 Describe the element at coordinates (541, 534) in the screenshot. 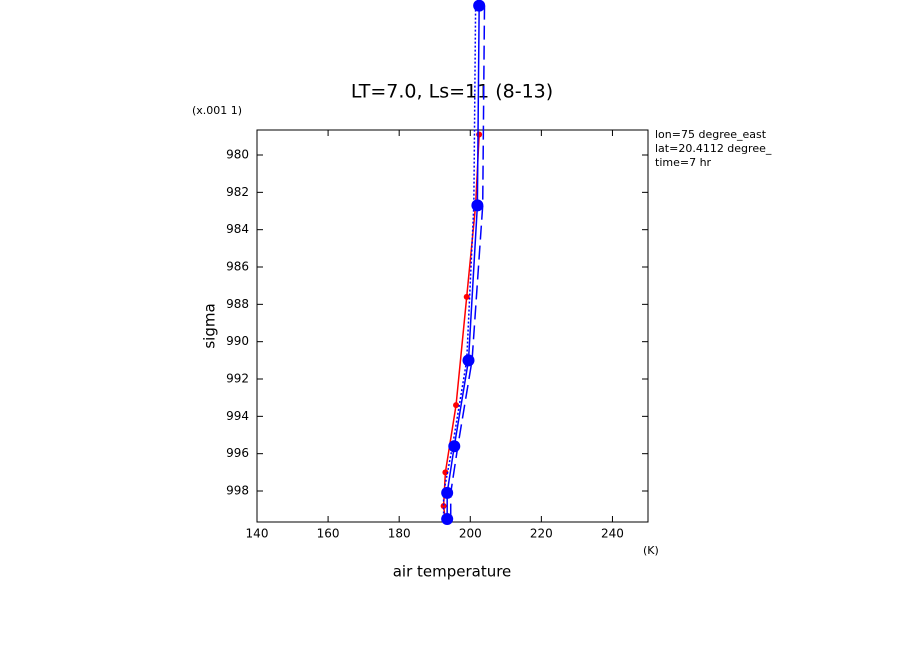

I see `x-tick-label: 220` at that location.